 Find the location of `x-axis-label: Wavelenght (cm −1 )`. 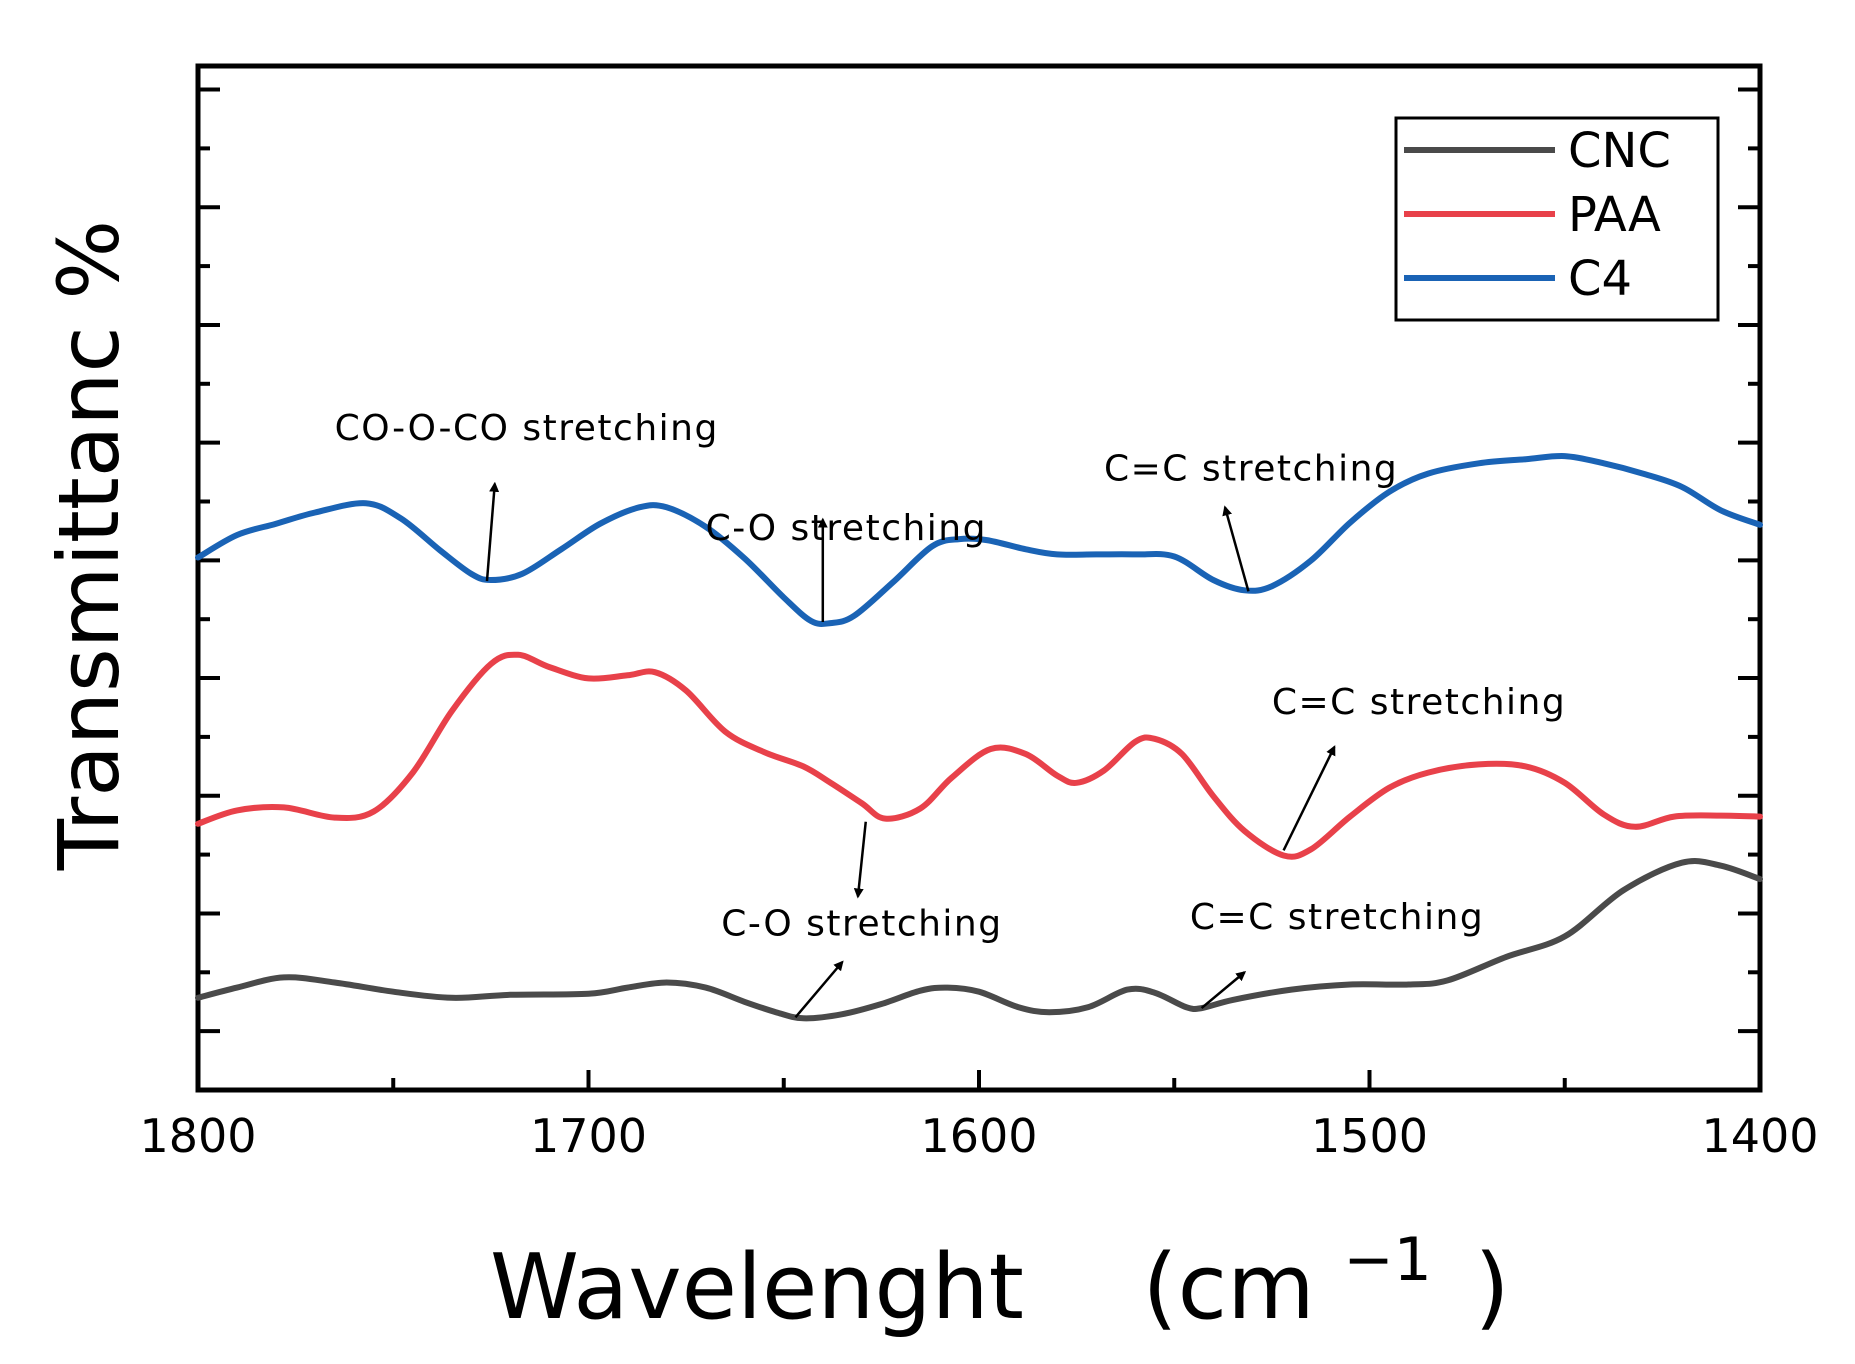

x-axis-label: Wavelenght (cm −1 ) is located at coordinates (1000, 1268).